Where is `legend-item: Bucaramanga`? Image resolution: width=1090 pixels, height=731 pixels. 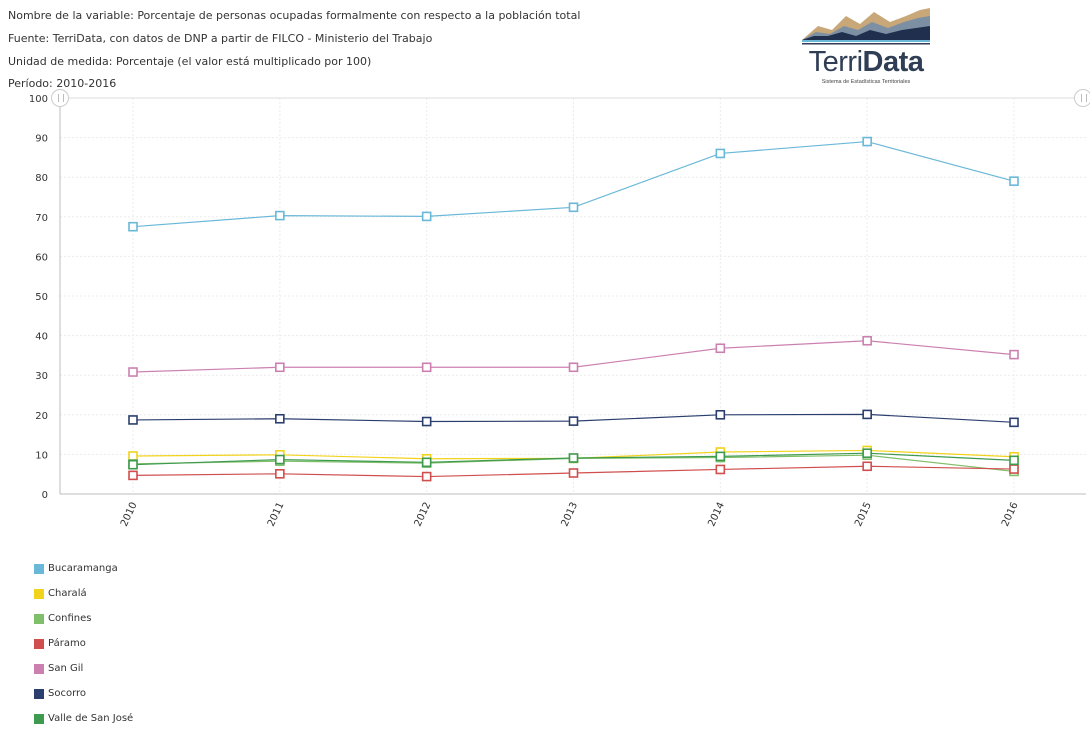
legend-item: Bucaramanga is located at coordinates (83, 568).